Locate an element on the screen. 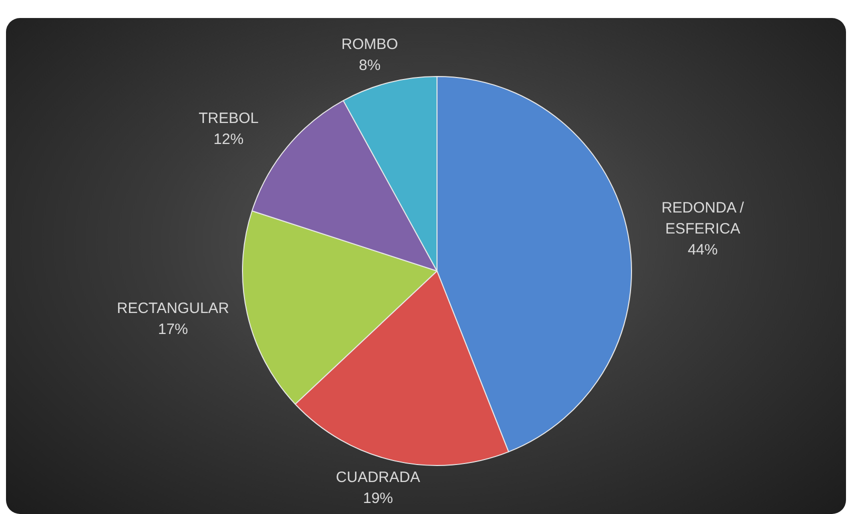  slice-label: CUADRADA is located at coordinates (378, 477).